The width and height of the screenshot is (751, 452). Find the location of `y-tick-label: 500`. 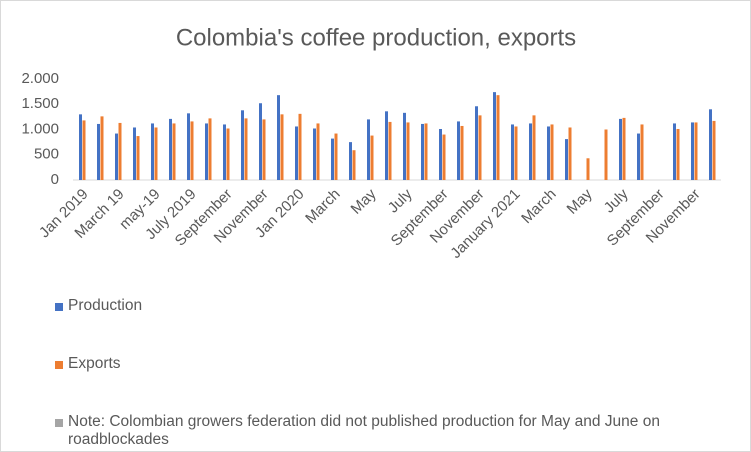

y-tick-label: 500 is located at coordinates (46, 154).